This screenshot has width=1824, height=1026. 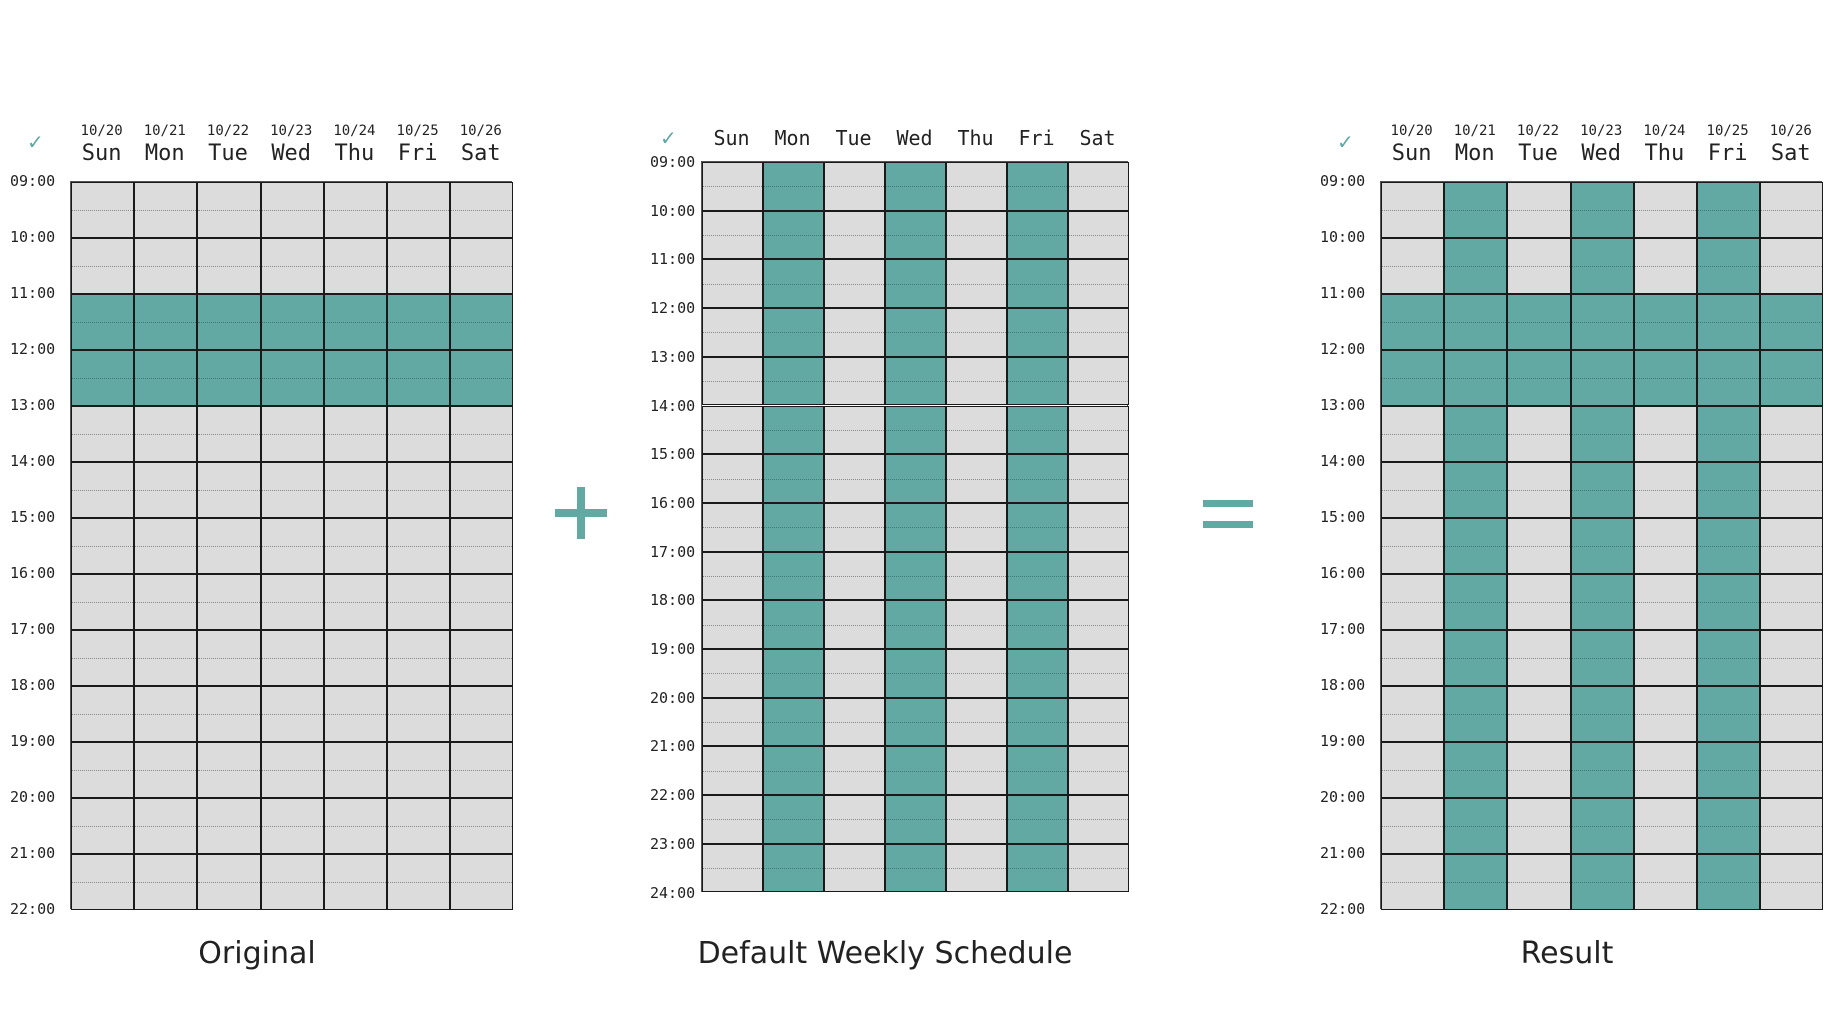 What do you see at coordinates (1664, 146) in the screenshot?
I see `day-header: 10/24 Thu` at bounding box center [1664, 146].